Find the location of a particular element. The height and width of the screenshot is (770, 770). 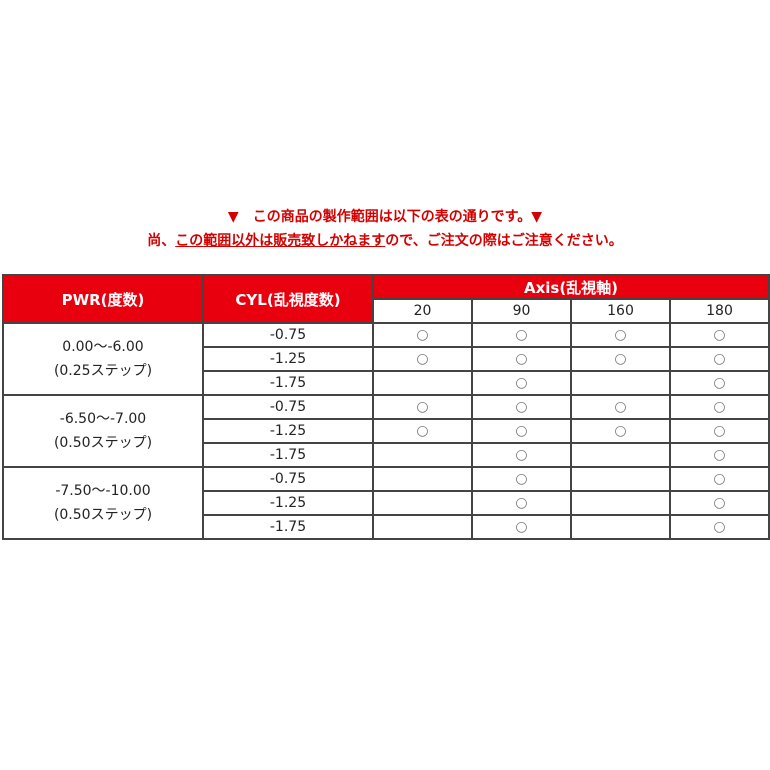

header-axis-value: 90 is located at coordinates (521, 311).